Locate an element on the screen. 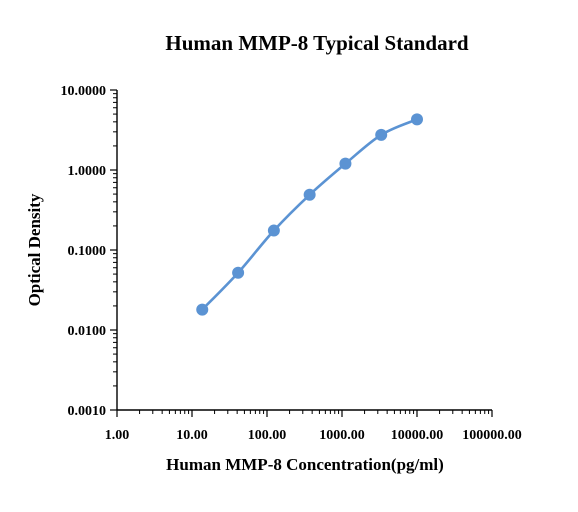 The height and width of the screenshot is (512, 578). chart-title: Human MMP-8 Typical Standard is located at coordinates (316, 43).